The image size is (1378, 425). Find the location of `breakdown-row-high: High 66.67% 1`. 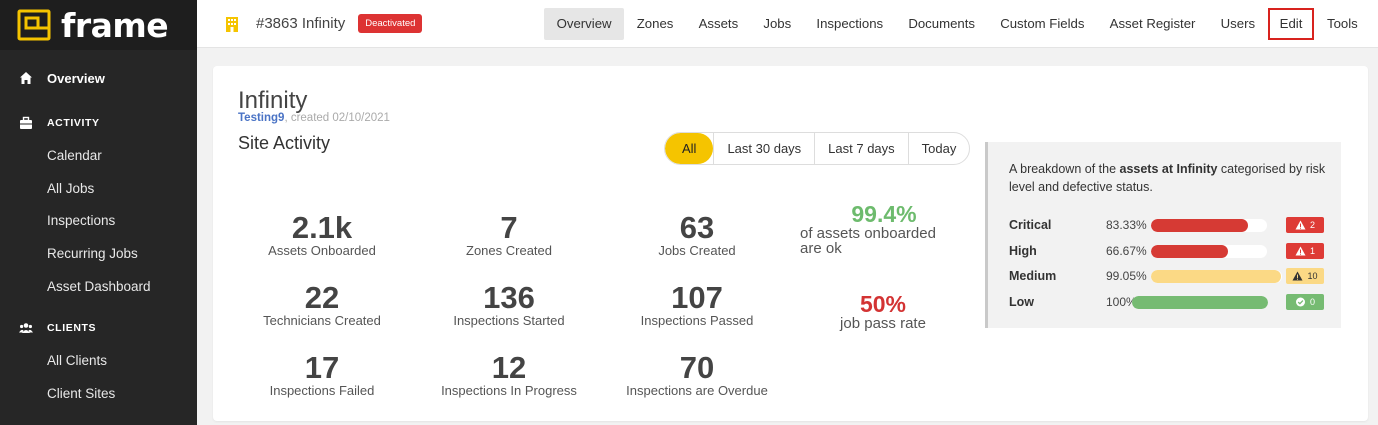

breakdown-row-high: High 66.67% 1 is located at coordinates (1169, 251).